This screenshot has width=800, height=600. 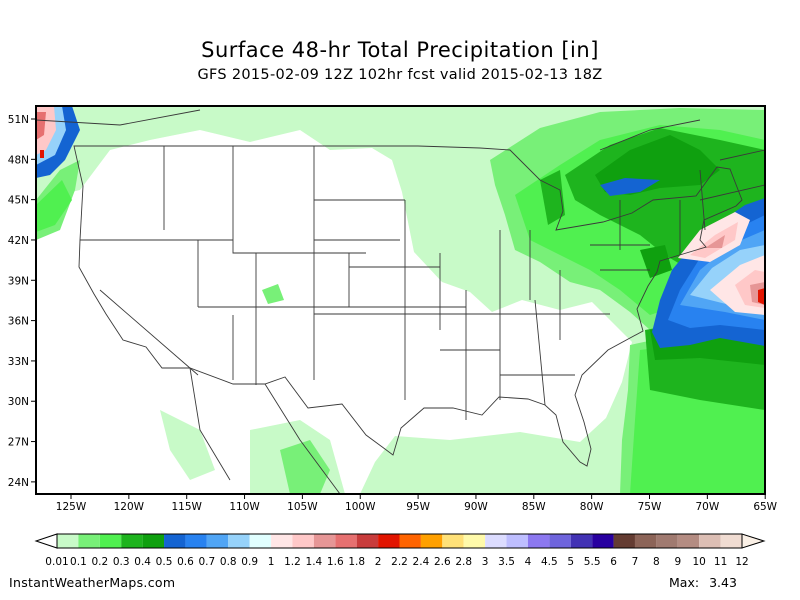 I want to click on colorbar-label: 0.2, so click(x=99, y=562).